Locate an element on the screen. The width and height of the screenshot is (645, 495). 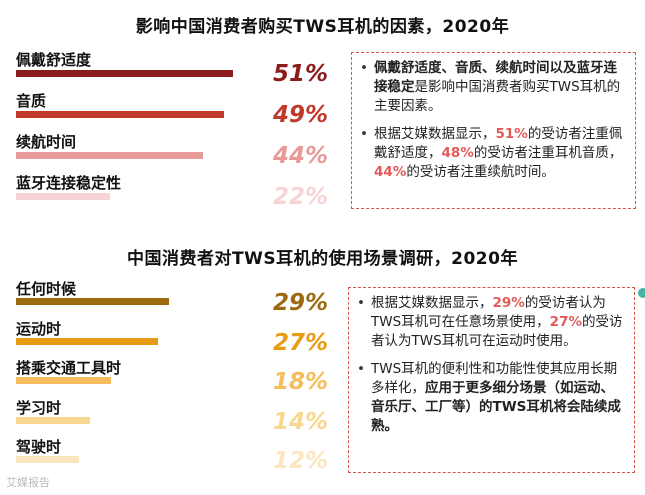
note-text: 的受访者注重耳机音质， is located at coordinates (548, 153).